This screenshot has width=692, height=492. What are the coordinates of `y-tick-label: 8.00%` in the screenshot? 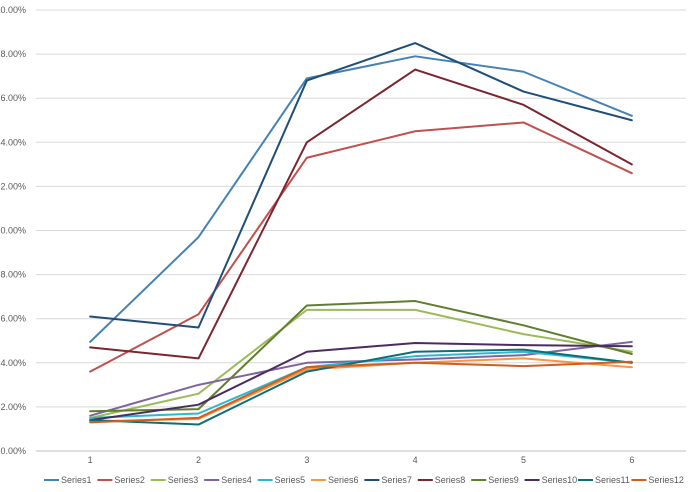 It's located at (13, 275).